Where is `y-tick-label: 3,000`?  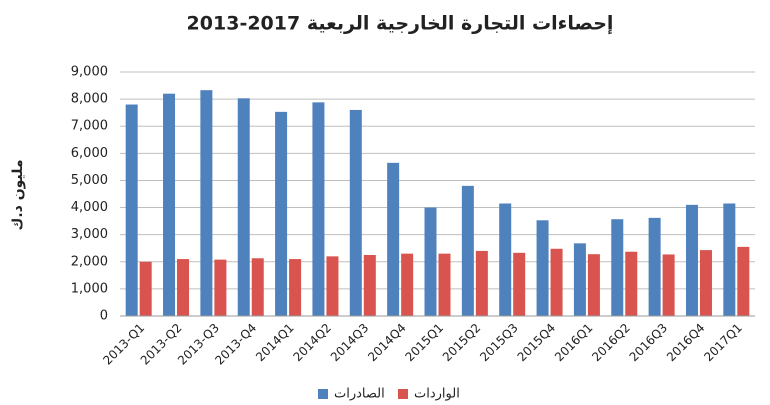
y-tick-label: 3,000 is located at coordinates (89, 234).